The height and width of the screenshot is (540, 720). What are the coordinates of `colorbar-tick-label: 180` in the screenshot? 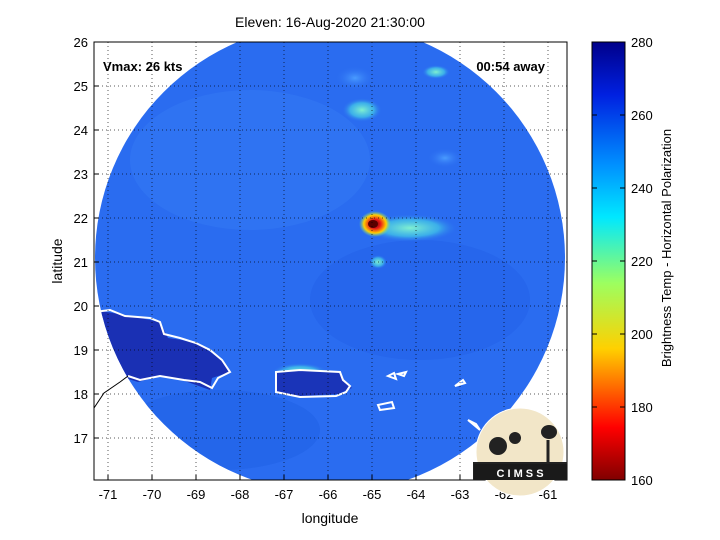 It's located at (642, 407).